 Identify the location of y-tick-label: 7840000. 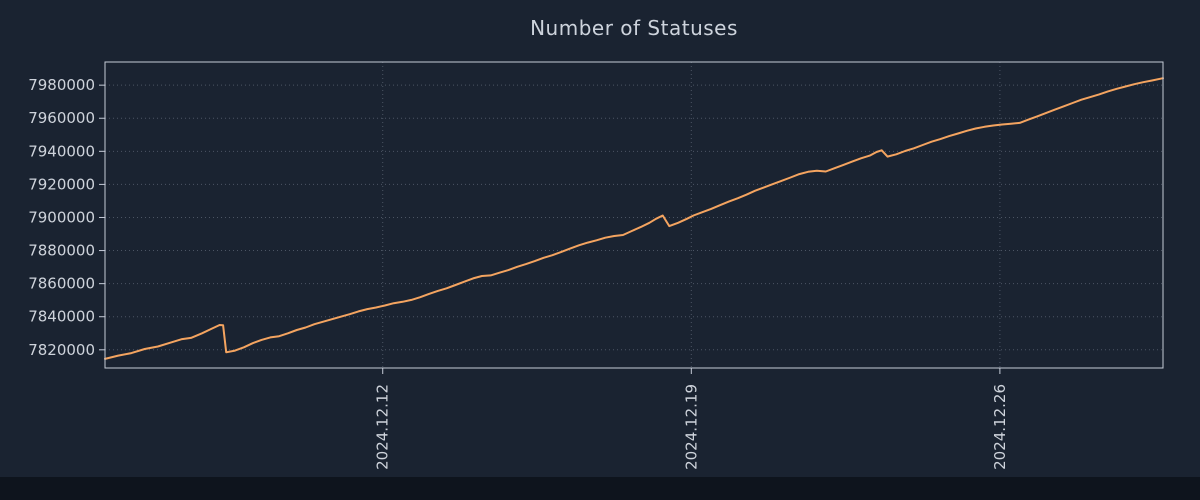
(61, 317).